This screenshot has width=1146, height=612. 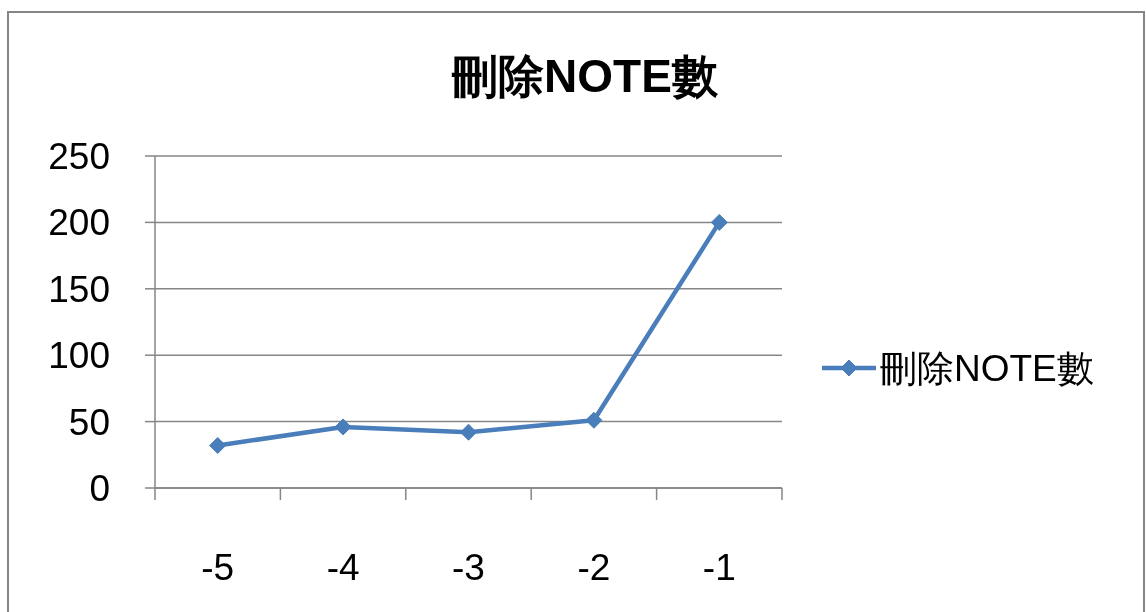 What do you see at coordinates (99, 488) in the screenshot?
I see `y-tick-label: 0` at bounding box center [99, 488].